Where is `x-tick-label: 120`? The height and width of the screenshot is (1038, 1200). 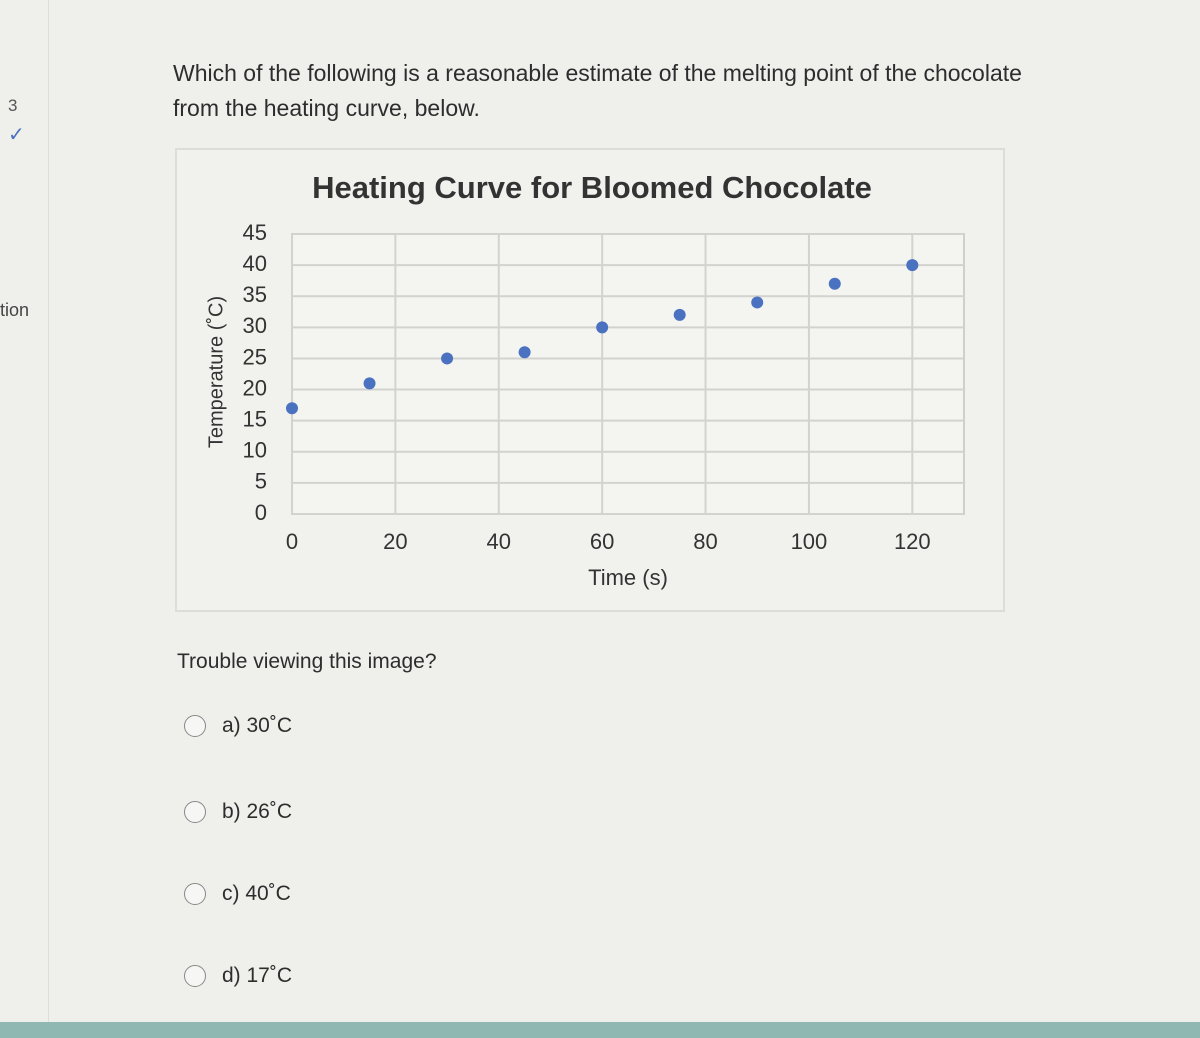
x-tick-label: 120 is located at coordinates (912, 541).